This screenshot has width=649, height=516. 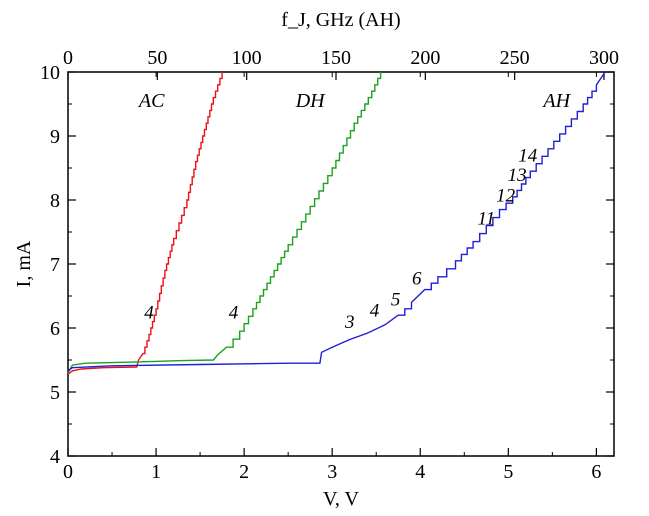 I want to click on series-label-ac: AC, so click(x=151, y=101).